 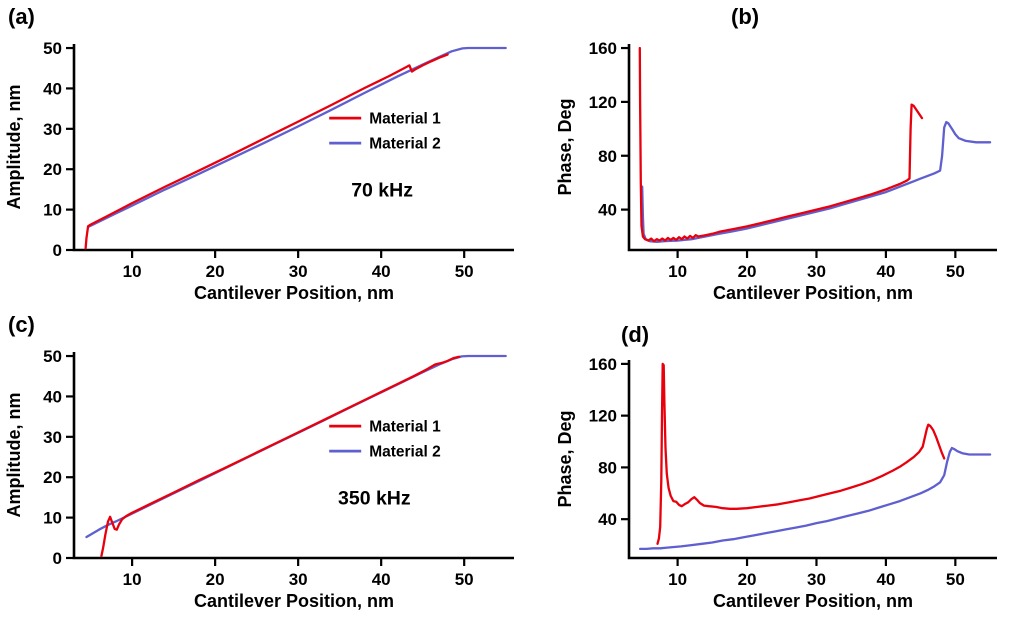 What do you see at coordinates (635, 334) in the screenshot?
I see `panel-label-d: (d)` at bounding box center [635, 334].